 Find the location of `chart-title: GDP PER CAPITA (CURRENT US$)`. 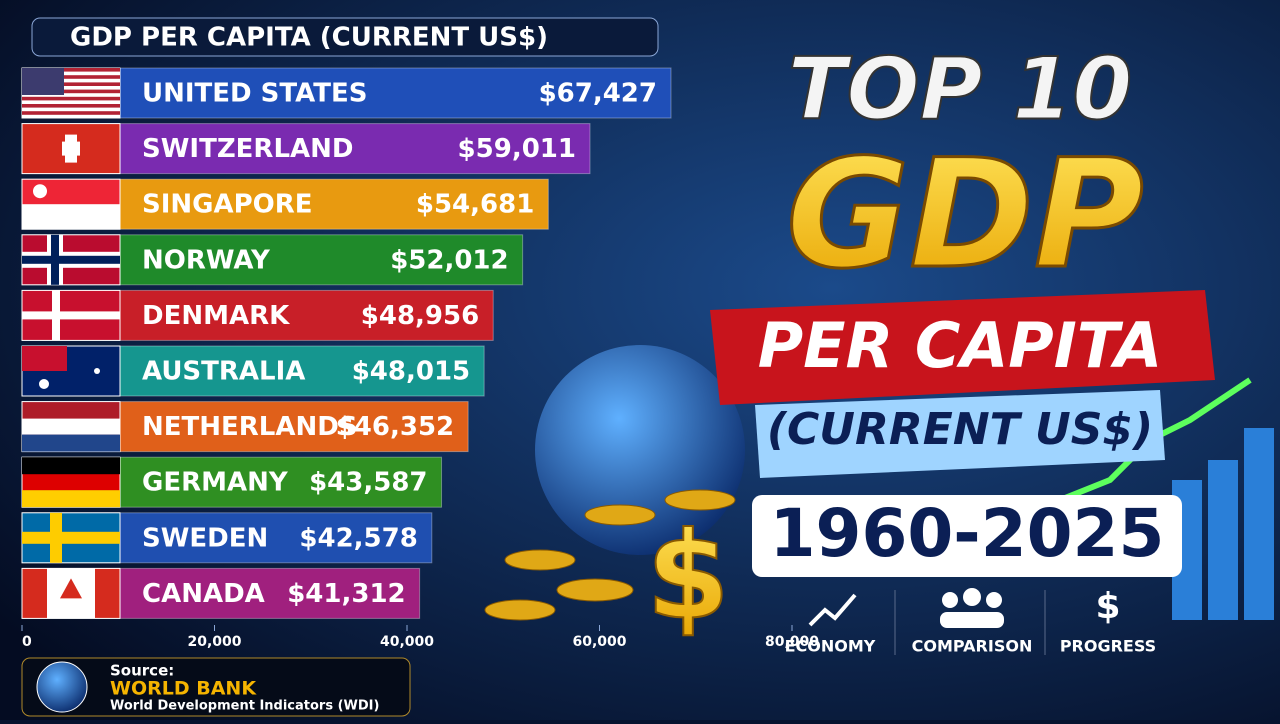

chart-title: GDP PER CAPITA (CURRENT US$) is located at coordinates (309, 38).